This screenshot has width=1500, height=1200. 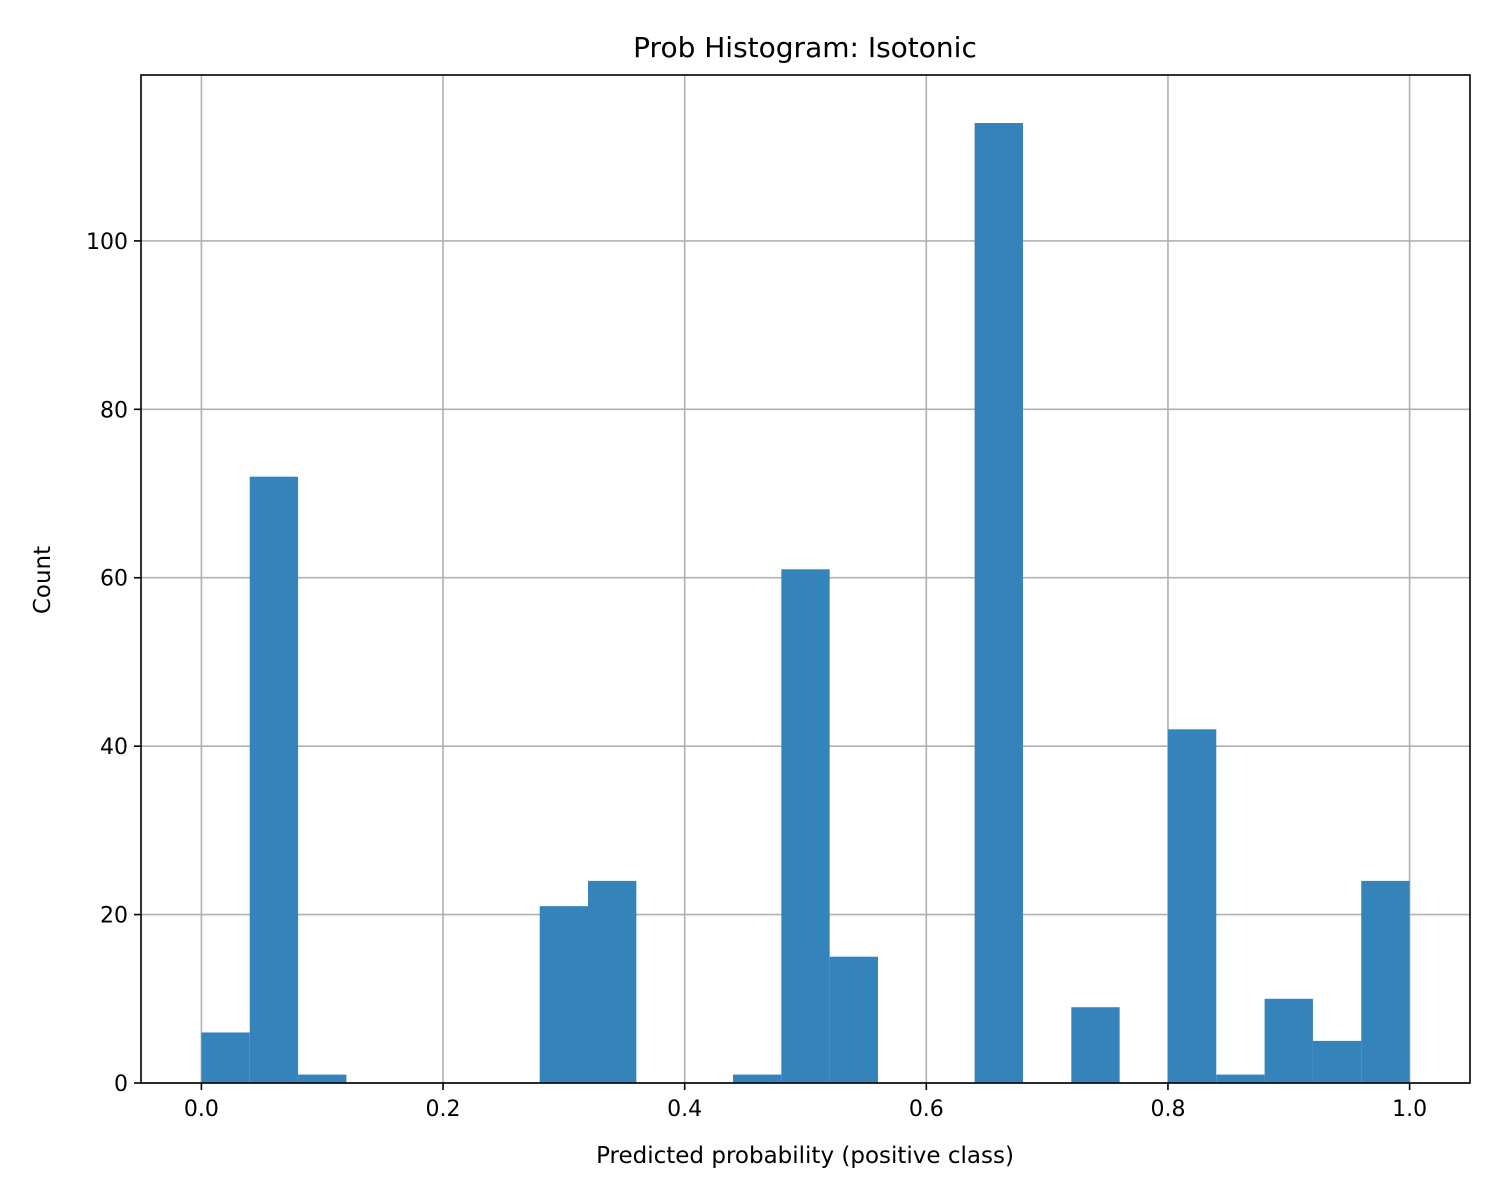 I want to click on x-tick-label: 1.0, so click(x=1409, y=1109).